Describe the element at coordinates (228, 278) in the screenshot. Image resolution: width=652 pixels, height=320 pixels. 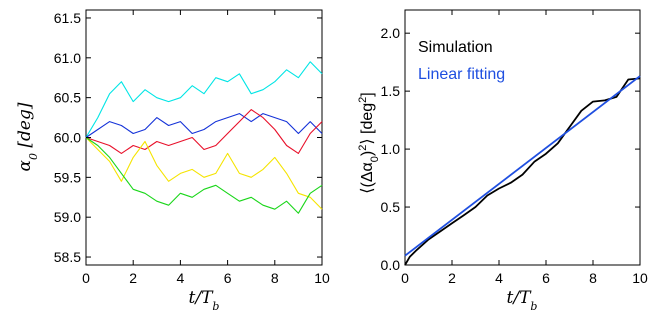
I see `left-x-tick-label: 6` at that location.